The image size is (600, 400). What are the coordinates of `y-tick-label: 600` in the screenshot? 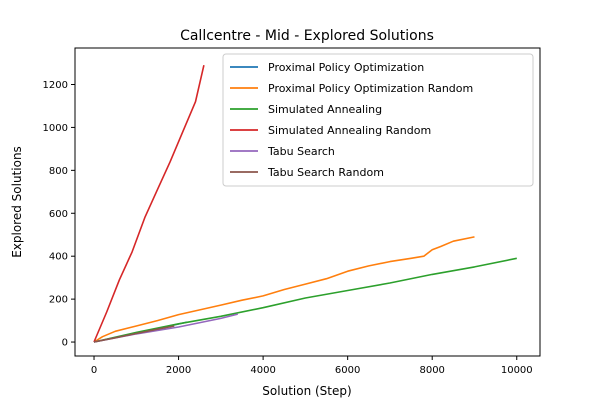 It's located at (58, 214).